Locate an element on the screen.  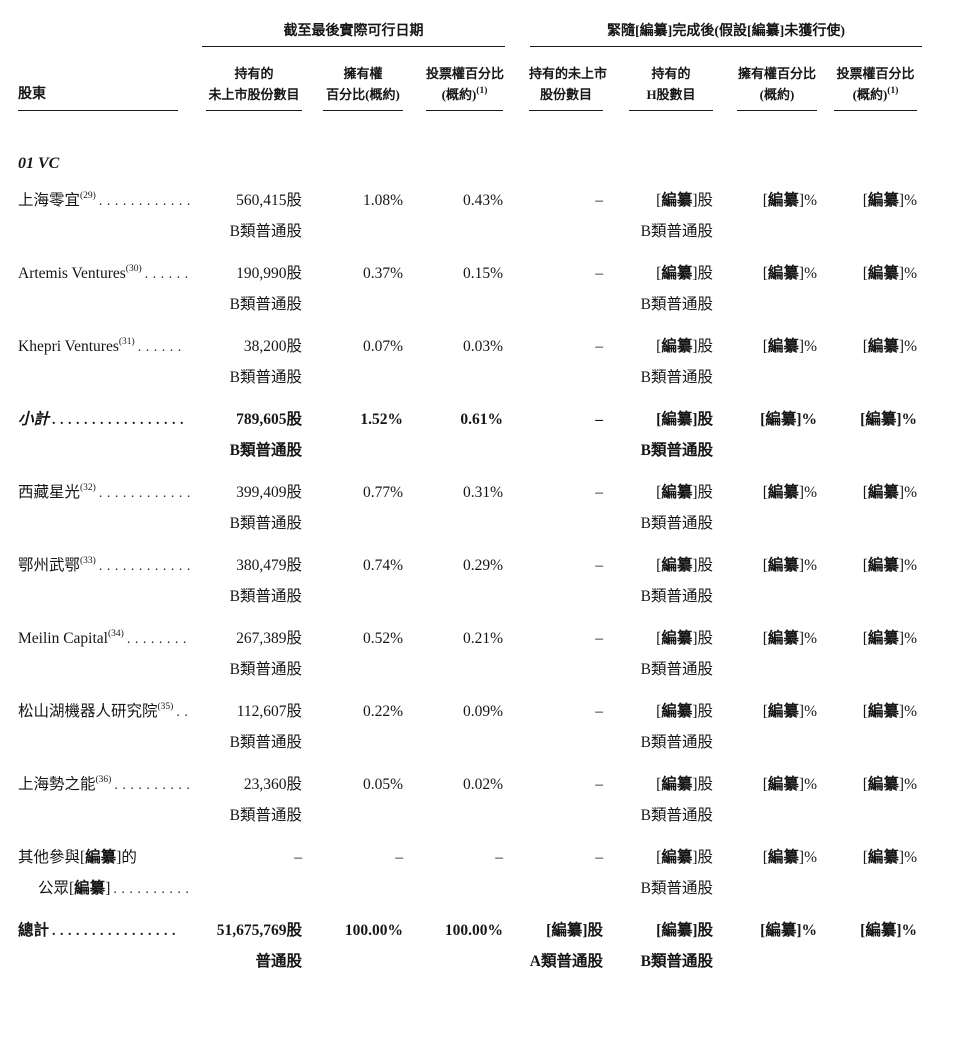
cell-ownership-percentage: 1.52% is located at coordinates (381, 419).